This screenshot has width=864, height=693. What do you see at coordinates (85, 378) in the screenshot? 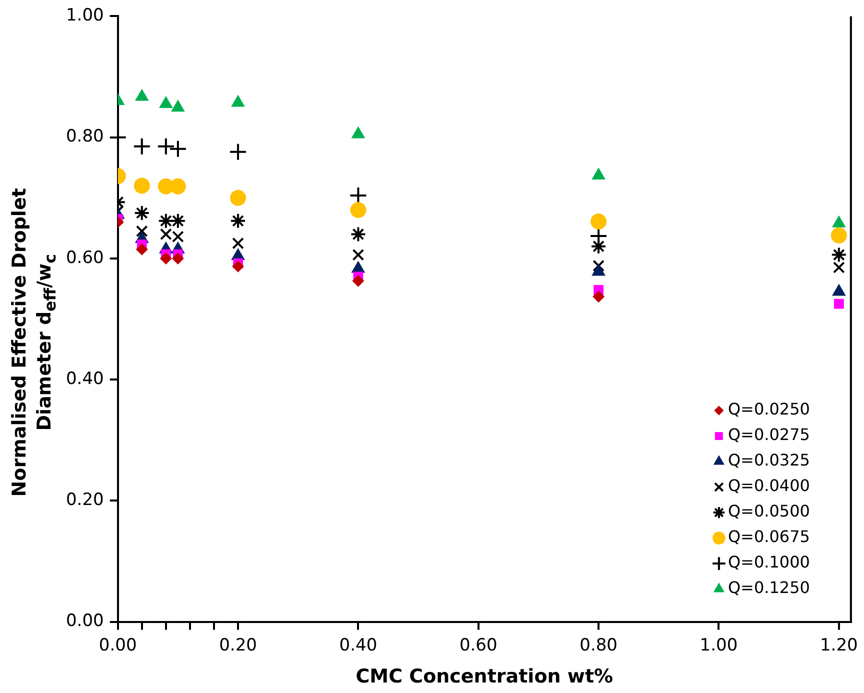
I see `y-tick-label: 0.40` at bounding box center [85, 378].